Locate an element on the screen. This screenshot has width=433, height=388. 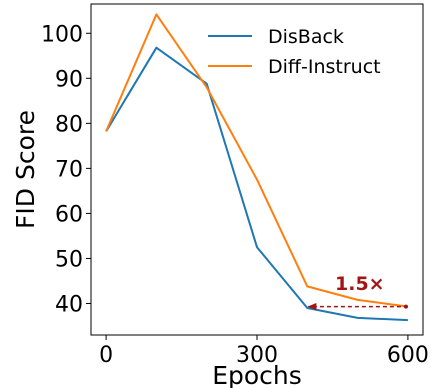
speedup-arrow-tail is located at coordinates (405, 306).